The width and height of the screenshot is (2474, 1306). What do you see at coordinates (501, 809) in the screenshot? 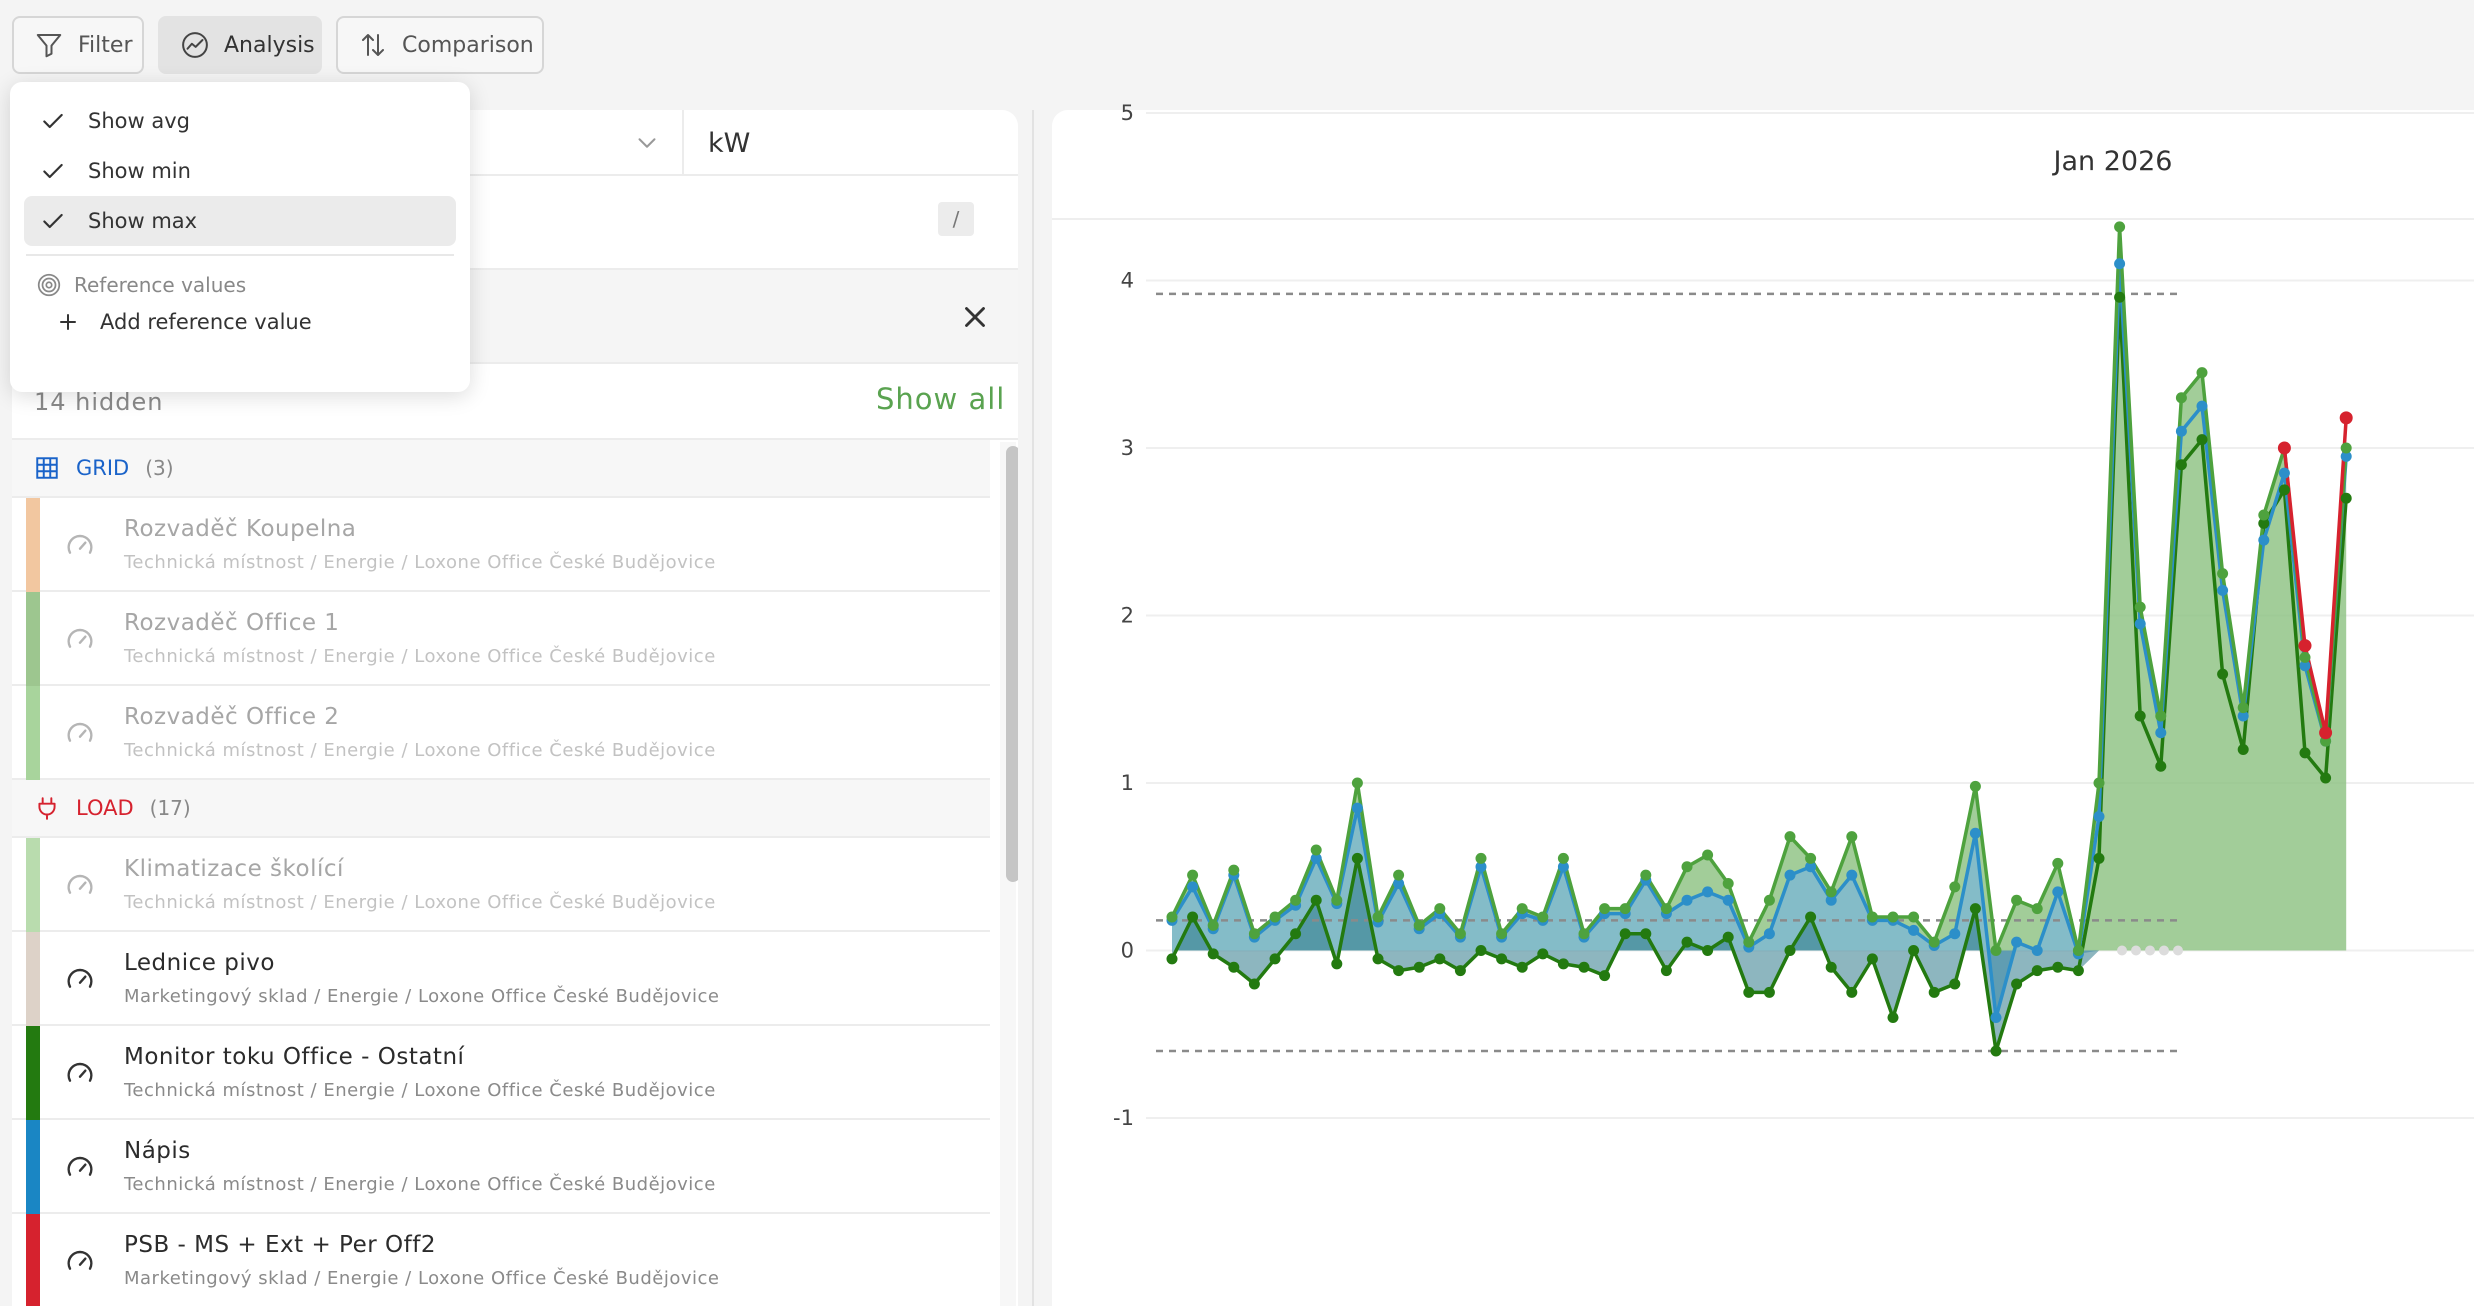
I see `group-load: LOAD (17)` at bounding box center [501, 809].